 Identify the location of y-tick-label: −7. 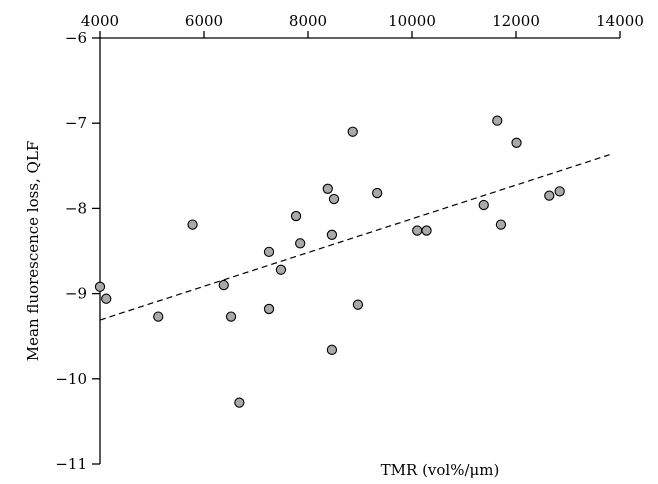
(76, 123).